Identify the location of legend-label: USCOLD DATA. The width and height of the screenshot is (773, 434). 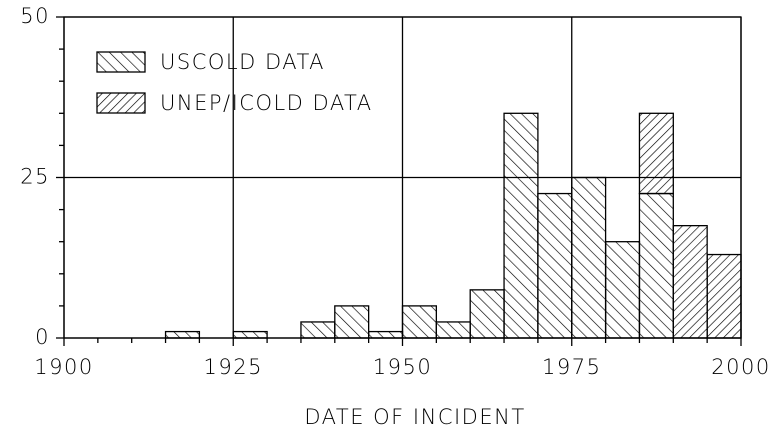
(242, 62).